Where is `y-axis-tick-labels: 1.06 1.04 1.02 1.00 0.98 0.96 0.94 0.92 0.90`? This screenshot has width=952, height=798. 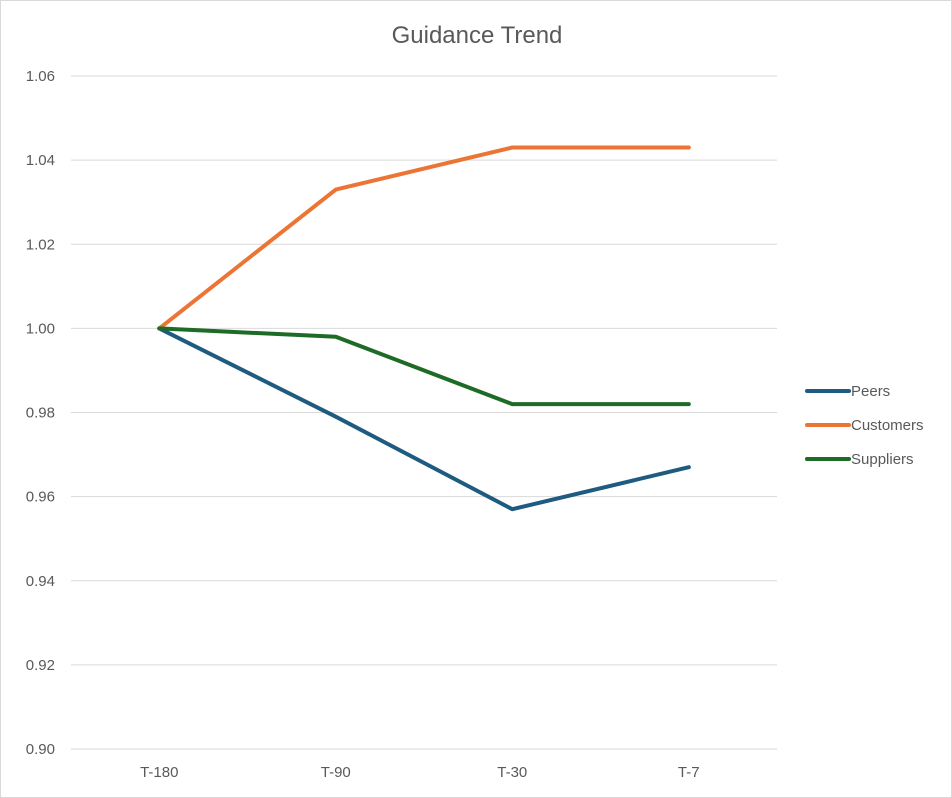
y-axis-tick-labels: 1.06 1.04 1.02 1.00 0.98 0.96 0.94 0.92 0.90 is located at coordinates (40, 413).